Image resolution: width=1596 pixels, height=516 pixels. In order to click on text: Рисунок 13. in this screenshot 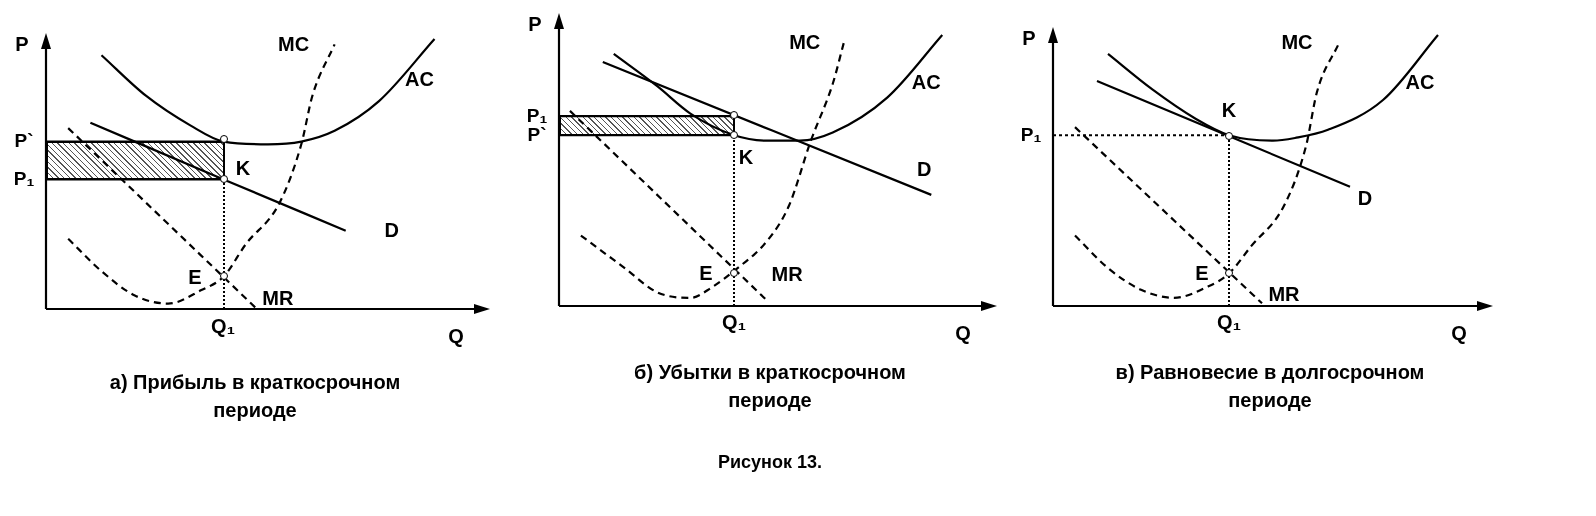, I will do `click(770, 462)`.